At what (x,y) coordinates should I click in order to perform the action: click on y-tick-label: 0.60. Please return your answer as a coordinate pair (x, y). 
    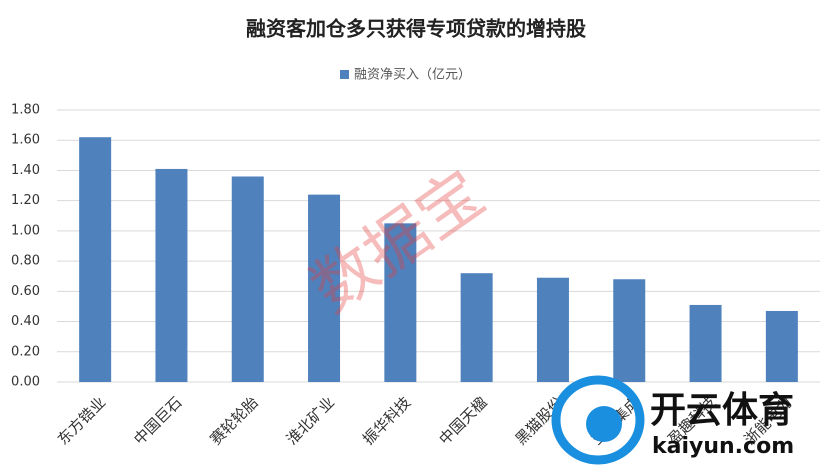
    Looking at the image, I should click on (25, 291).